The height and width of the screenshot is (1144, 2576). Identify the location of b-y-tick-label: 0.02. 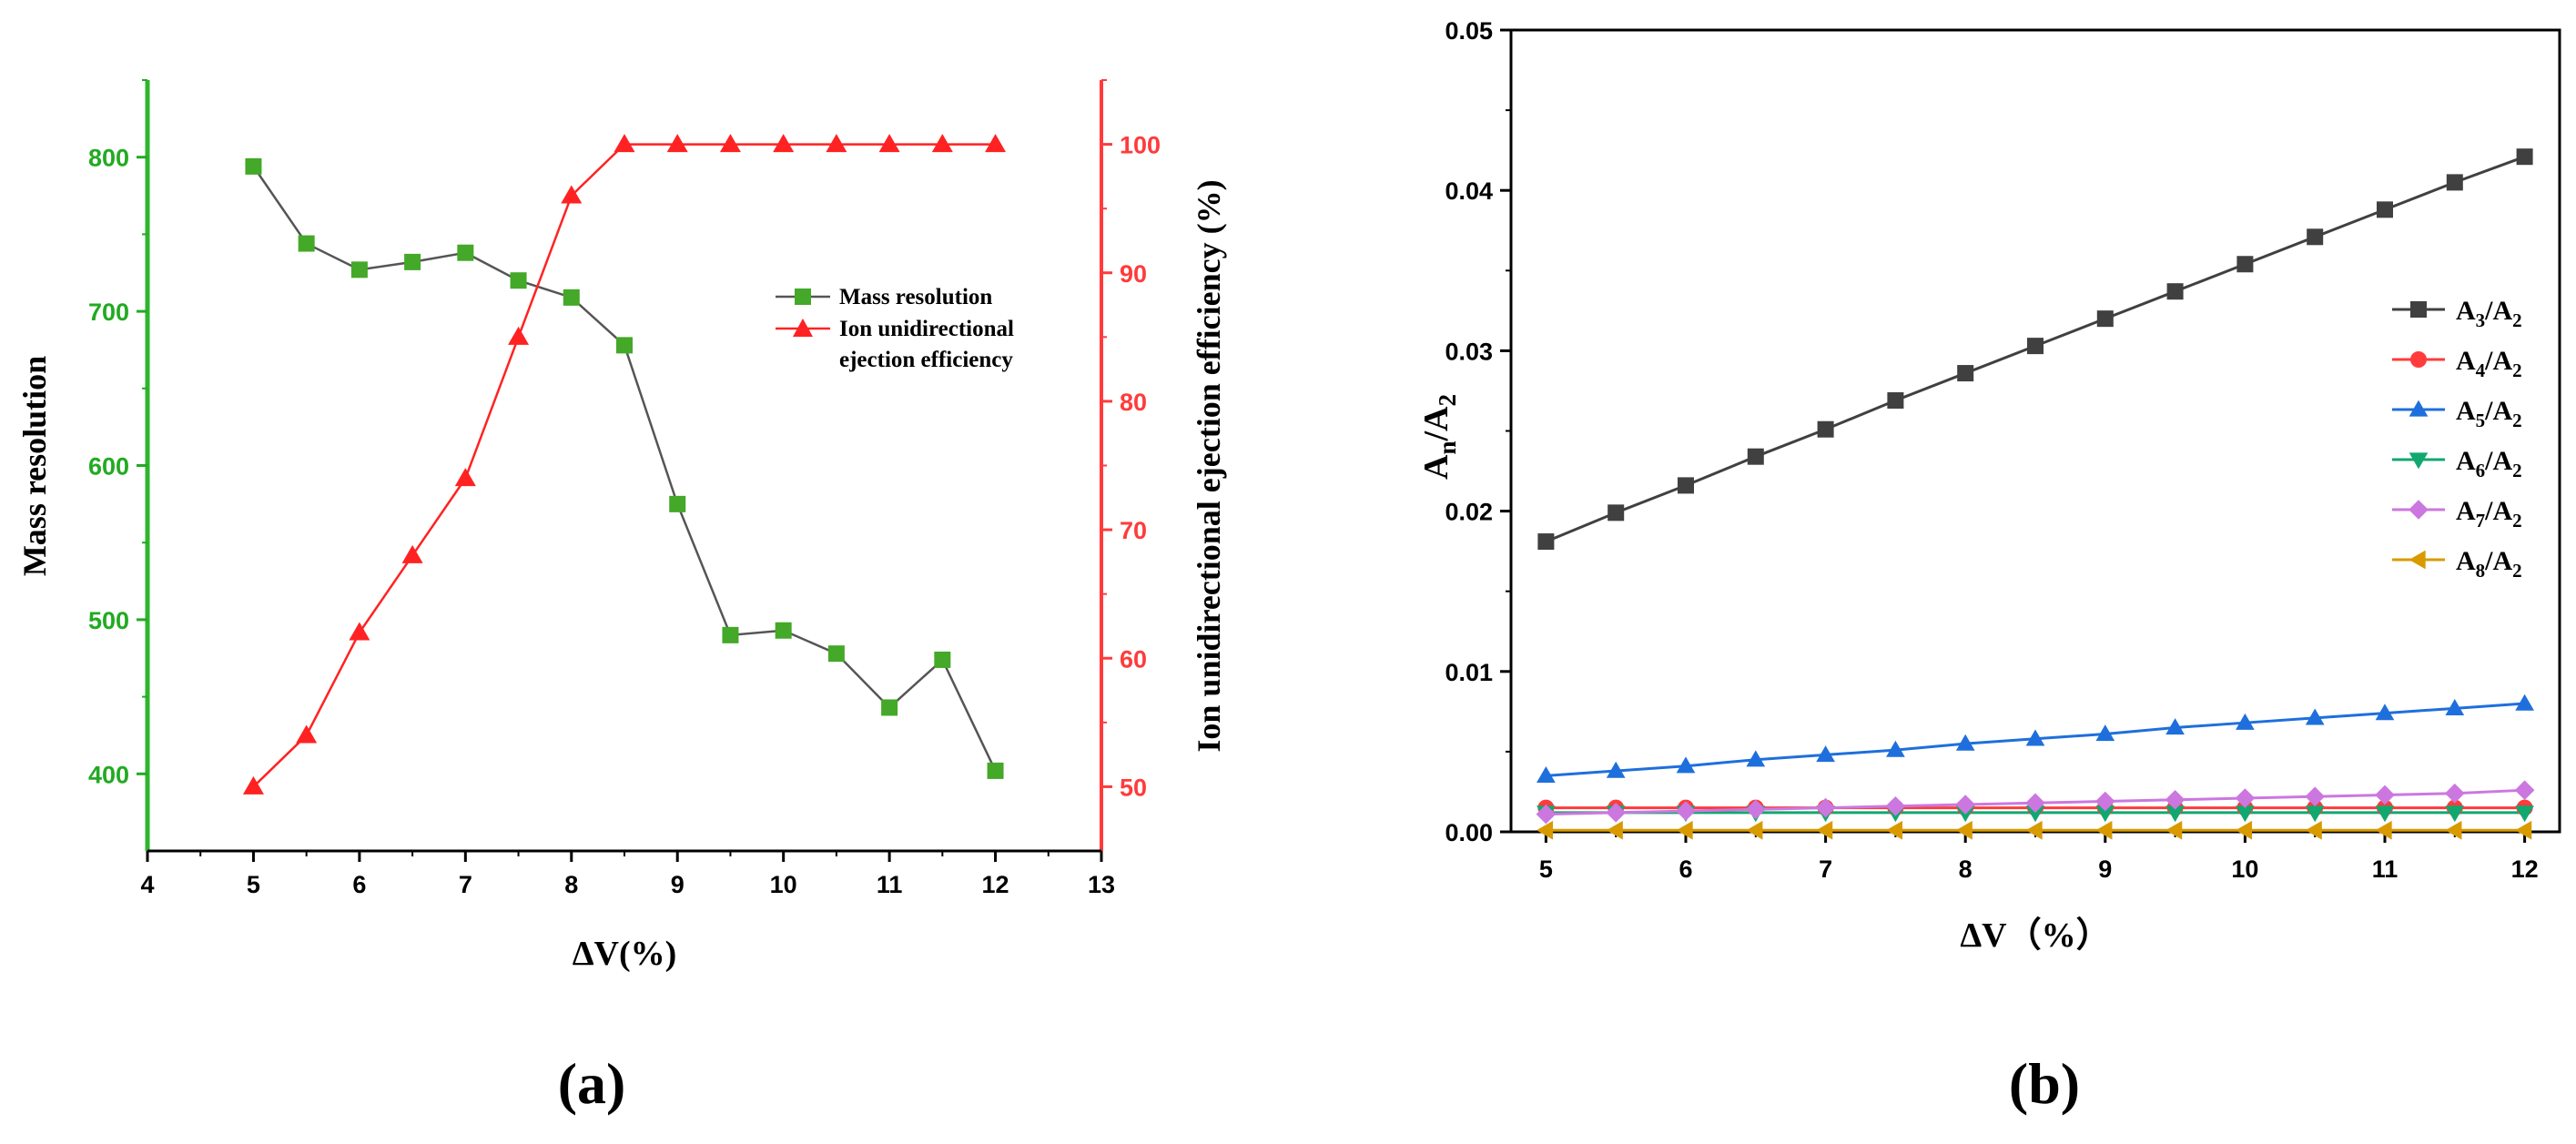
(1469, 512).